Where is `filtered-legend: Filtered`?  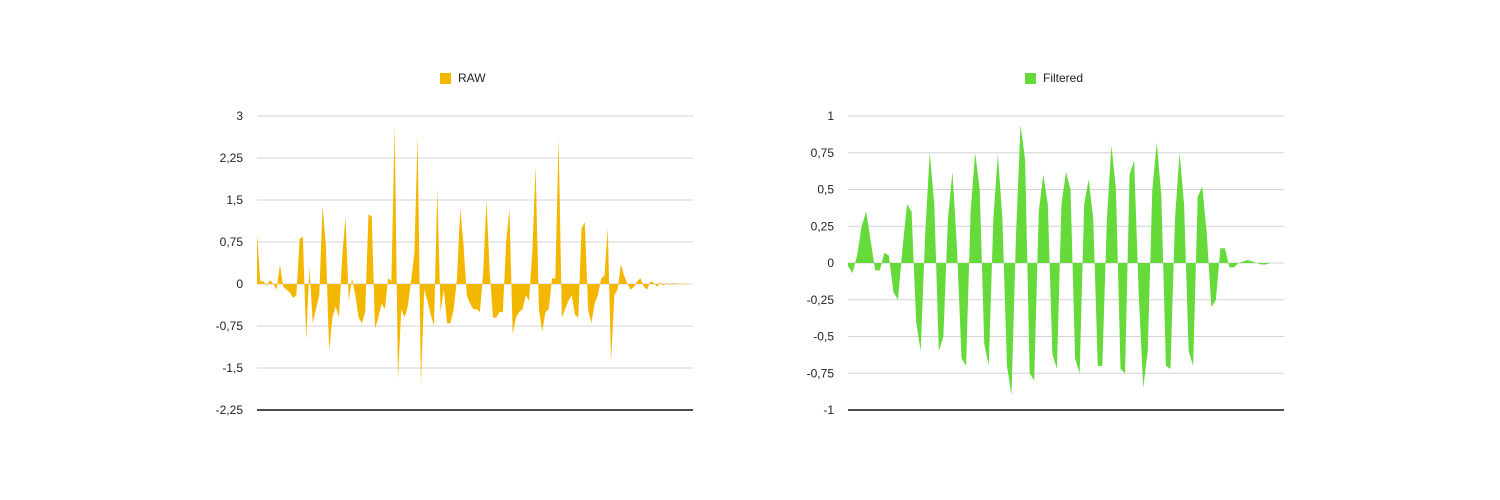
filtered-legend: Filtered is located at coordinates (1054, 78).